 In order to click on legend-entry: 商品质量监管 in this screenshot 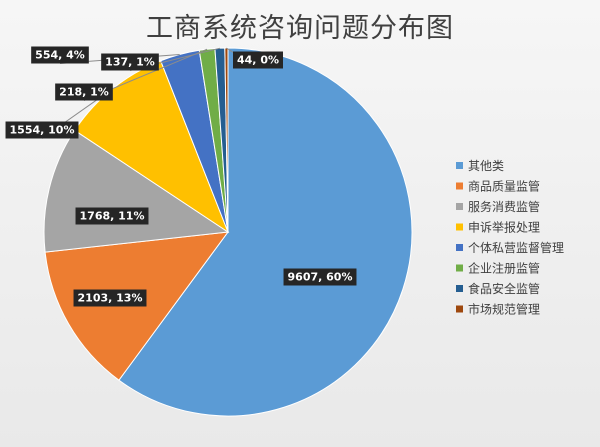, I will do `click(504, 186)`.